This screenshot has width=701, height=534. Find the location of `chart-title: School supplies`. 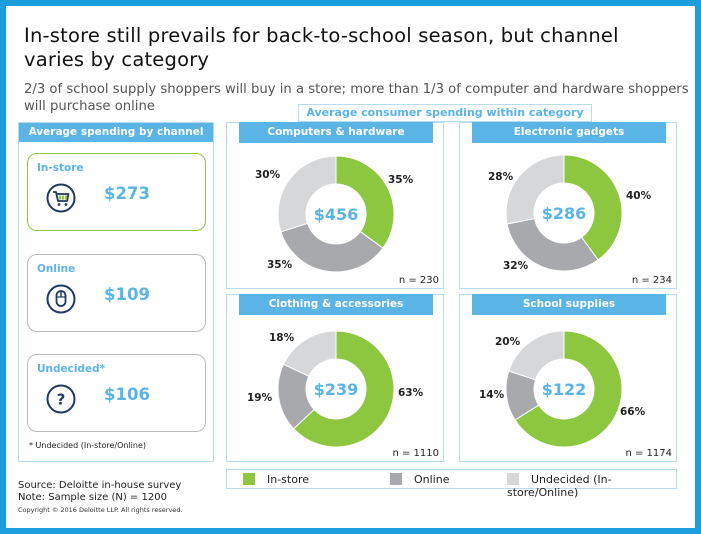

chart-title: School supplies is located at coordinates (569, 304).